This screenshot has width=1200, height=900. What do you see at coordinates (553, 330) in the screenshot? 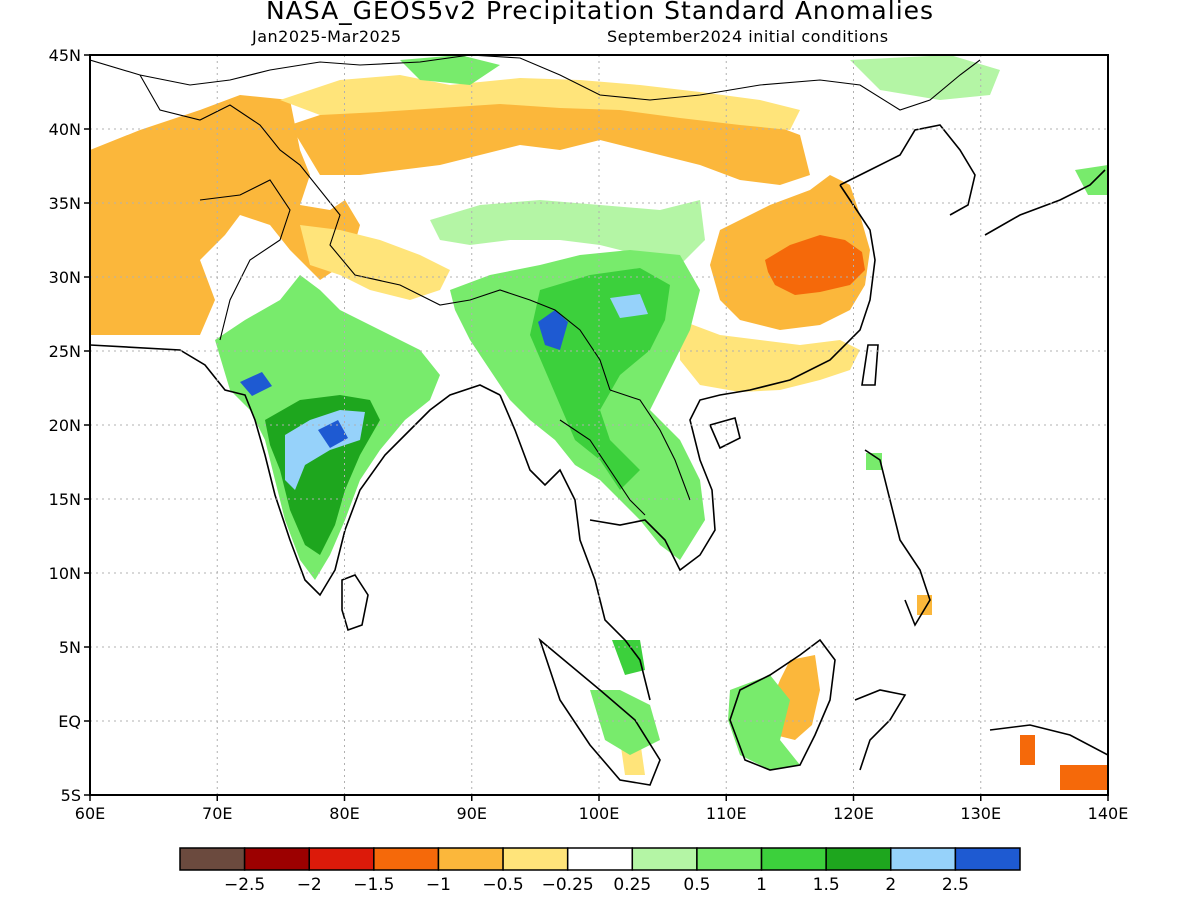
I see `myanmar-peak-wet` at bounding box center [553, 330].